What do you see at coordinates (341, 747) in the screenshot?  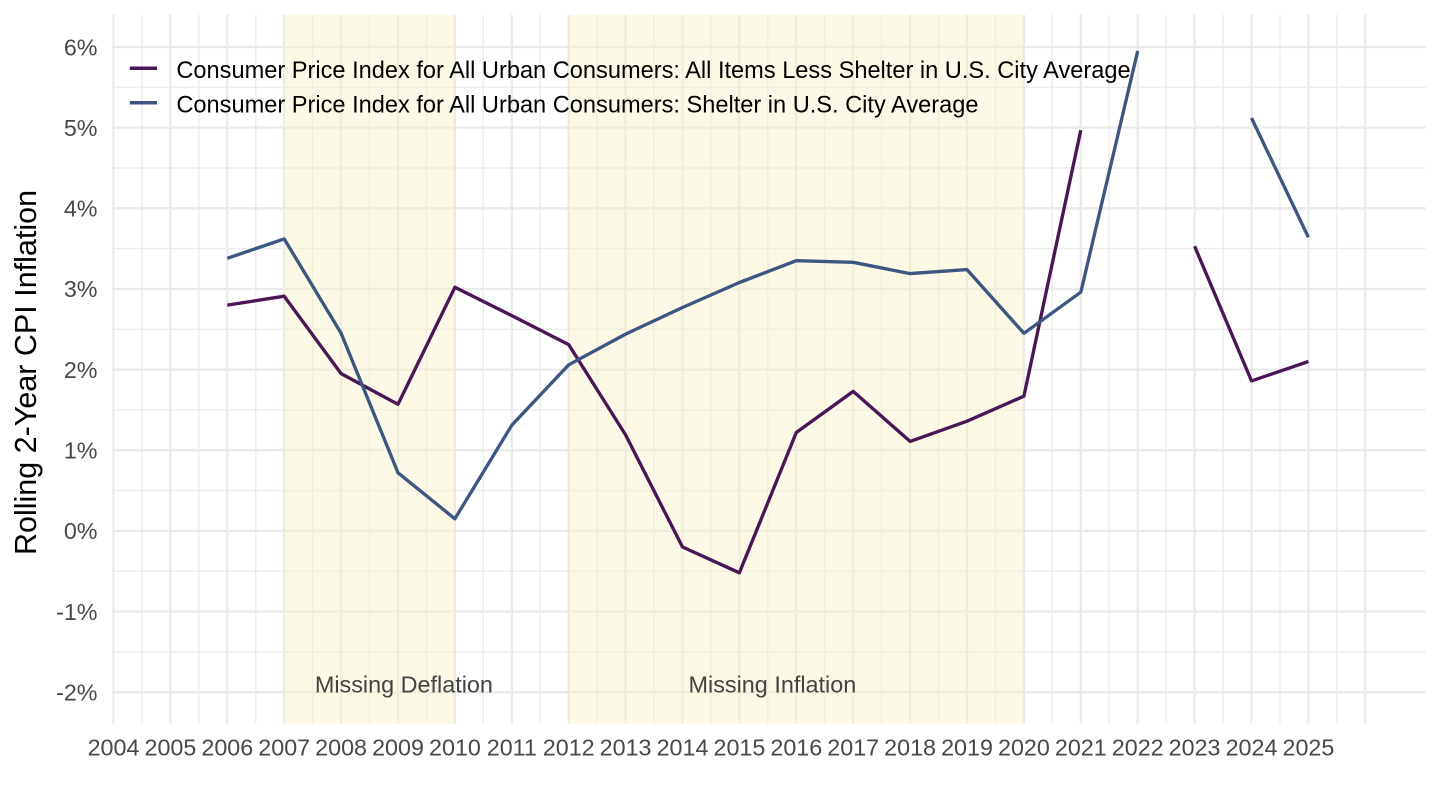 I see `svg-text: 2008` at bounding box center [341, 747].